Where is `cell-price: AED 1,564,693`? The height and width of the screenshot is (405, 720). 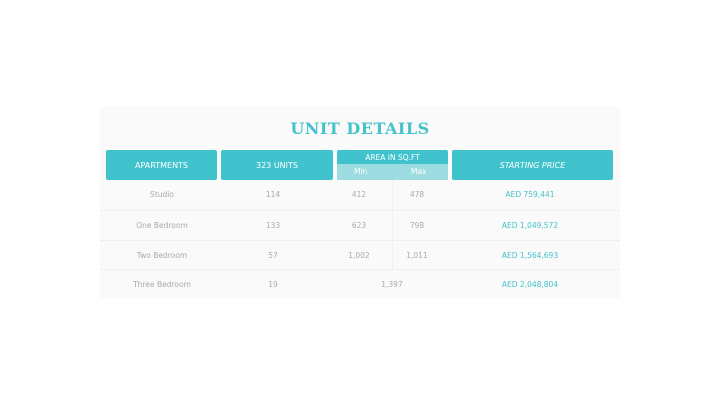
cell-price: AED 1,564,693 is located at coordinates (530, 255).